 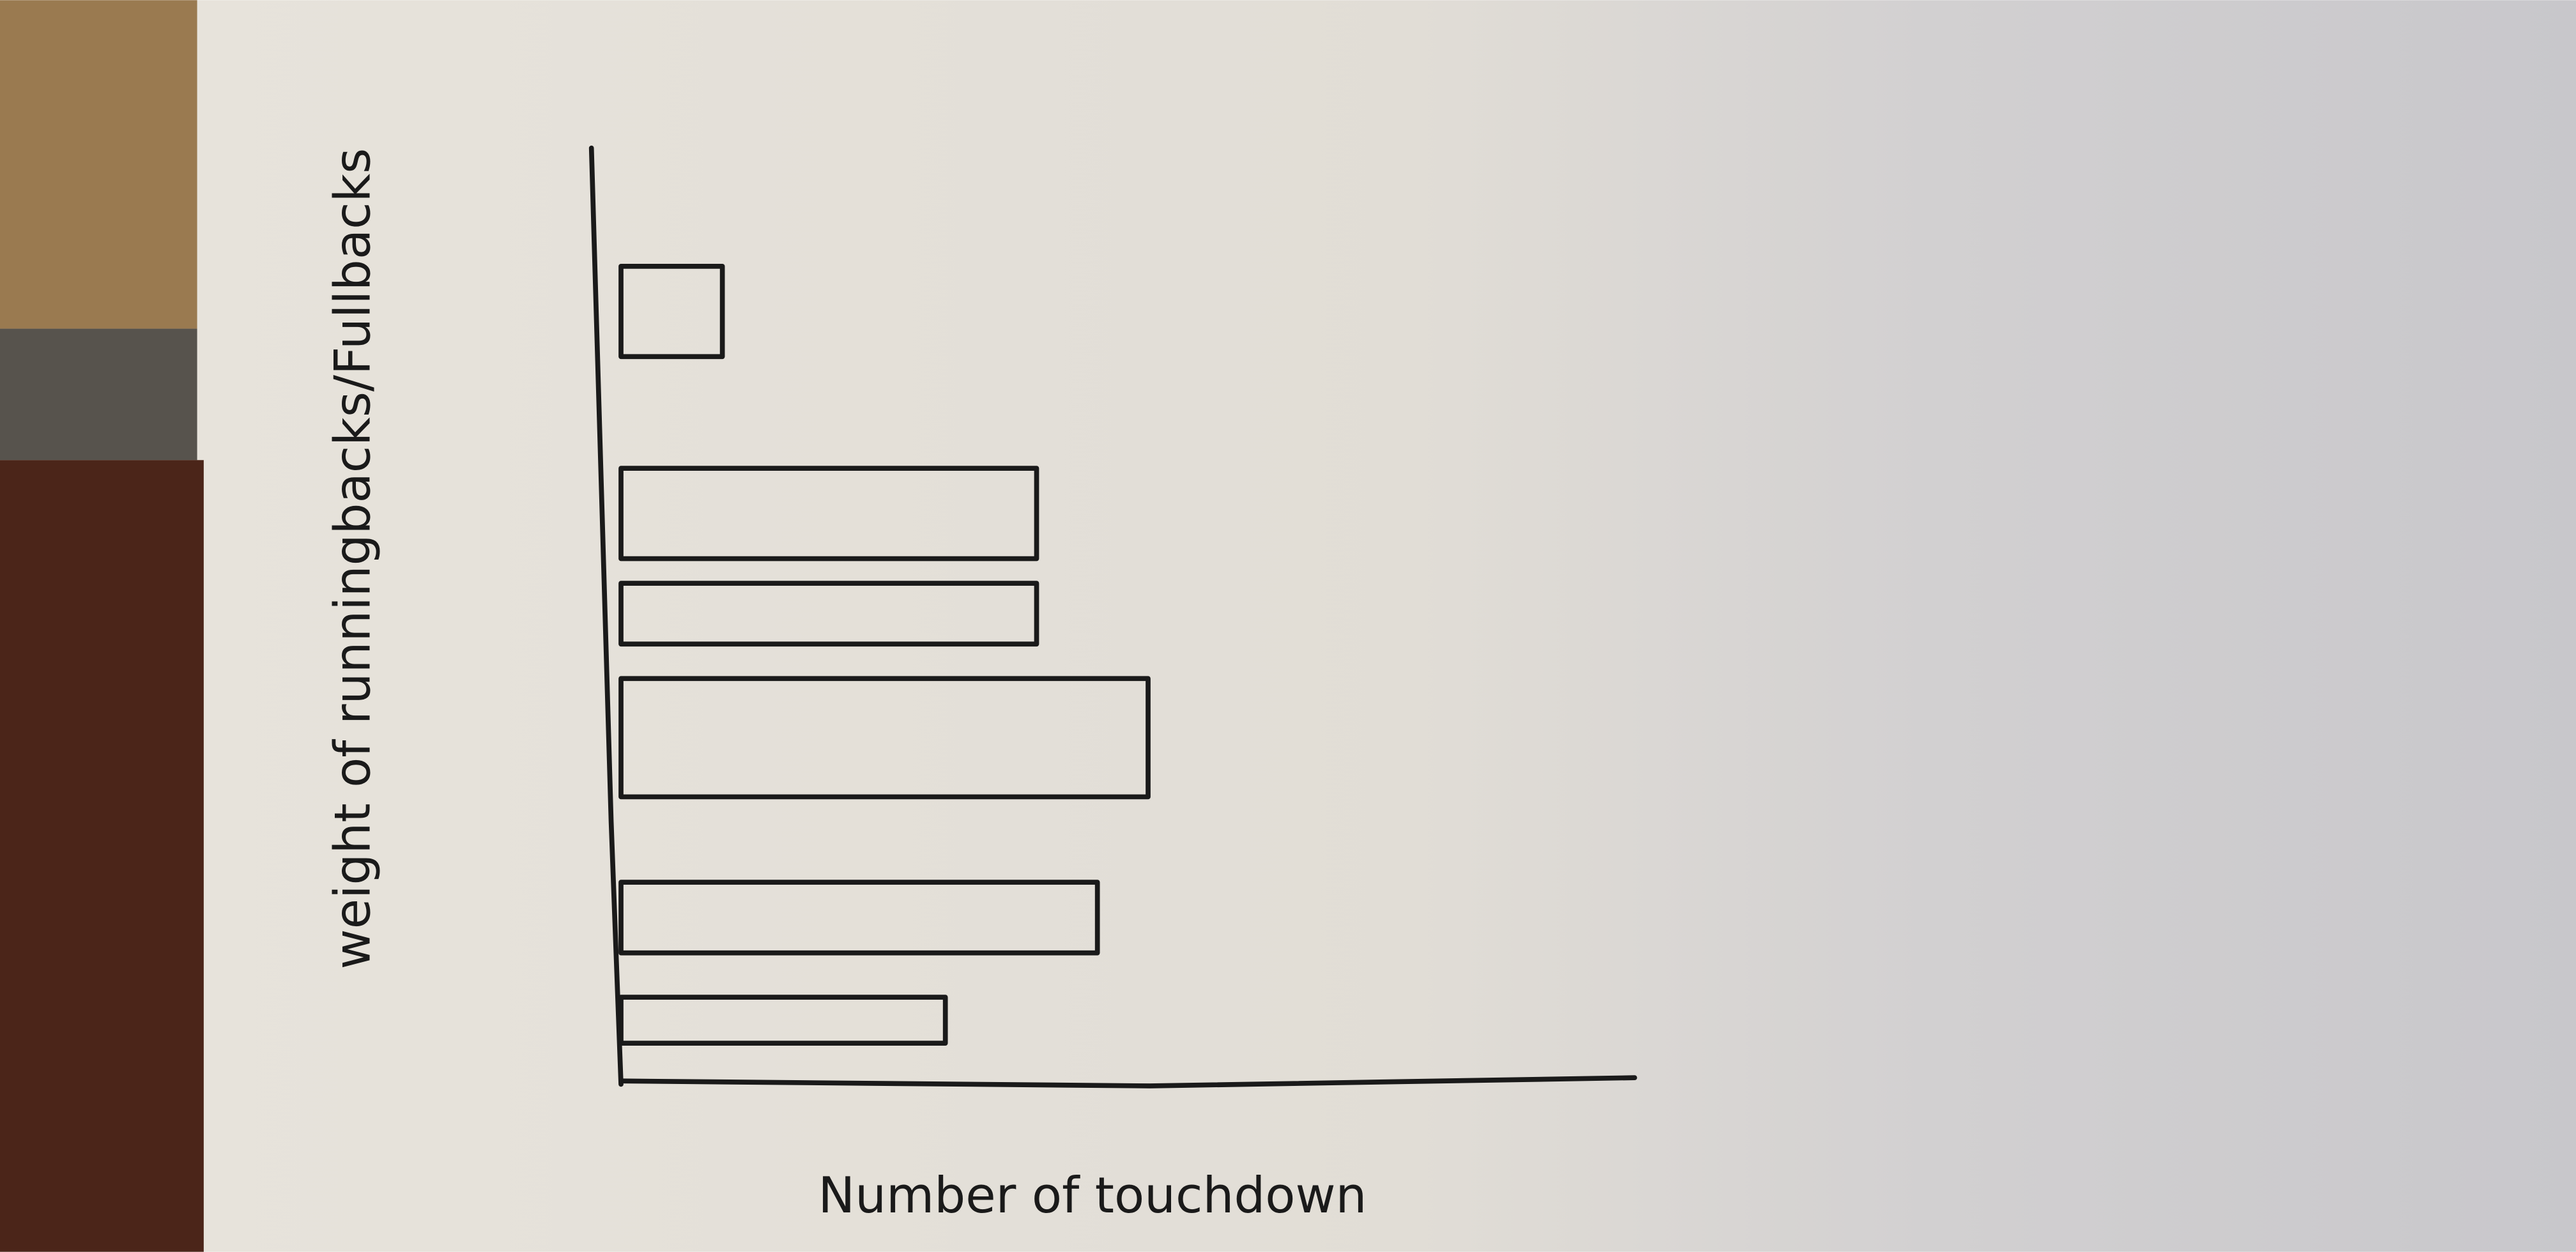 What do you see at coordinates (98, 394) in the screenshot?
I see `background-shadow` at bounding box center [98, 394].